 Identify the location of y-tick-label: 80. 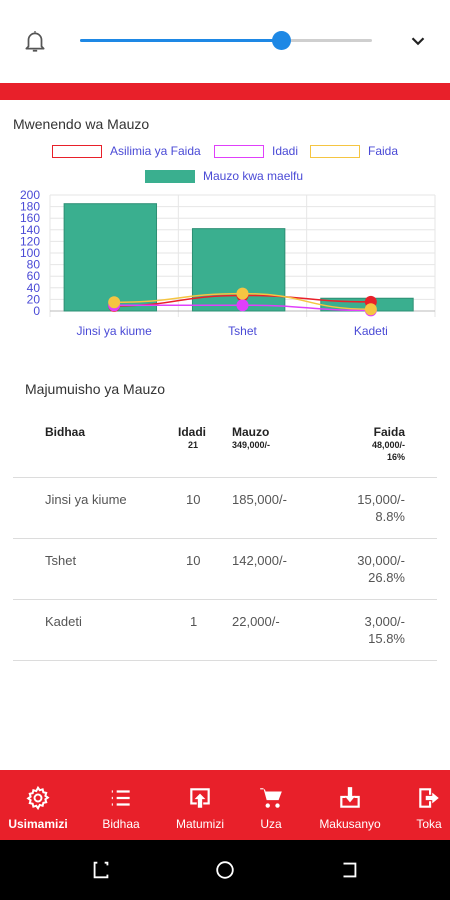
(34, 265).